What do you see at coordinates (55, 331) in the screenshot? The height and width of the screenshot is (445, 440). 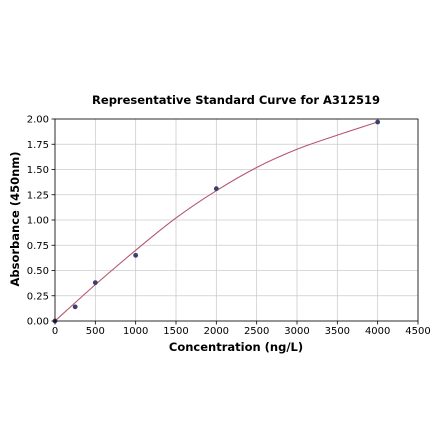 I see `x-tick-label: 0` at bounding box center [55, 331].